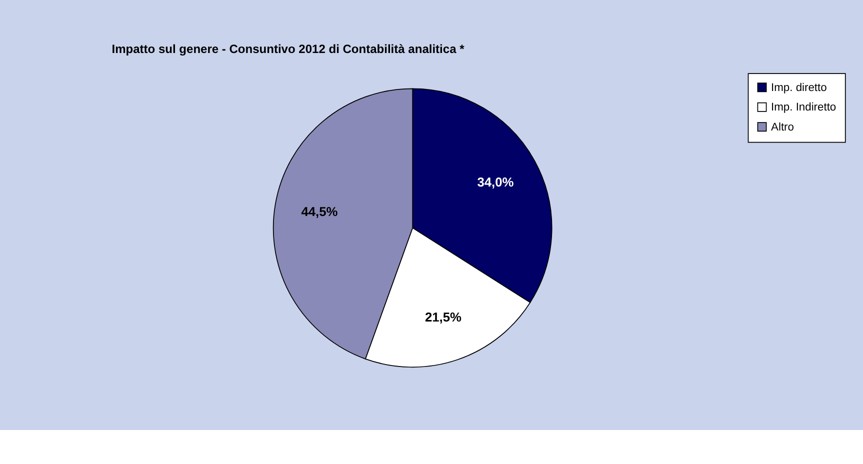 This screenshot has width=863, height=464. Describe the element at coordinates (495, 182) in the screenshot. I see `data-label: 34,0%` at that location.